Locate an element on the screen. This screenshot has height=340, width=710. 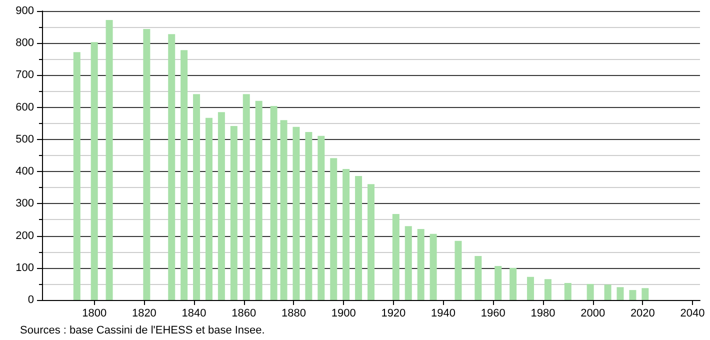
y-tick-label: 400 is located at coordinates (25, 172).